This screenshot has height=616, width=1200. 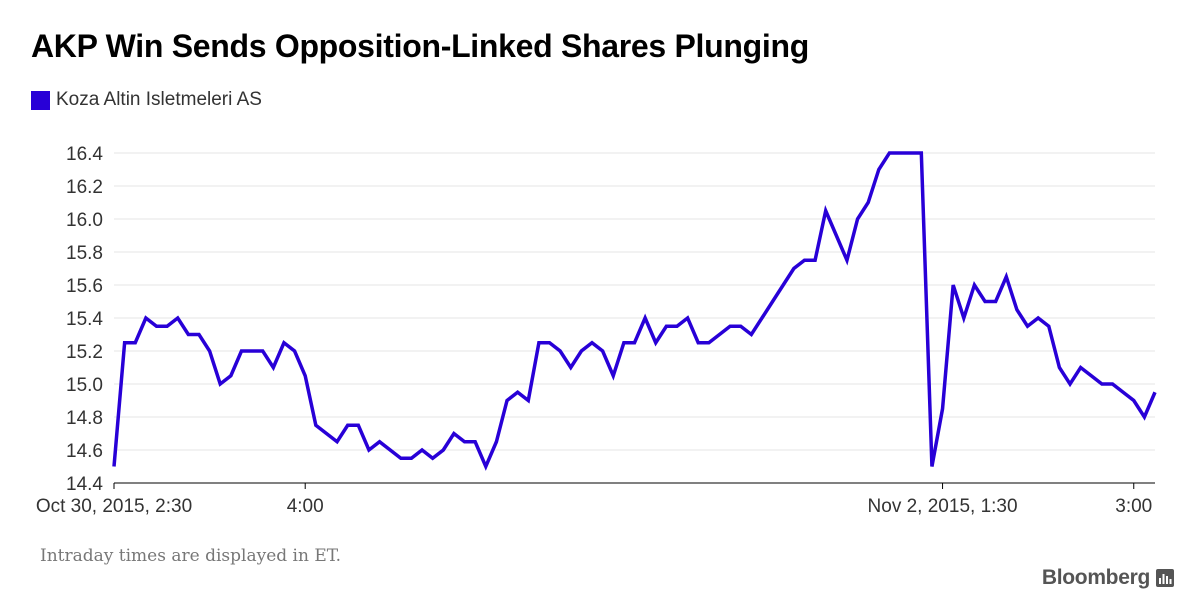 What do you see at coordinates (84, 451) in the screenshot?
I see `y-tick-label: 14.6` at bounding box center [84, 451].